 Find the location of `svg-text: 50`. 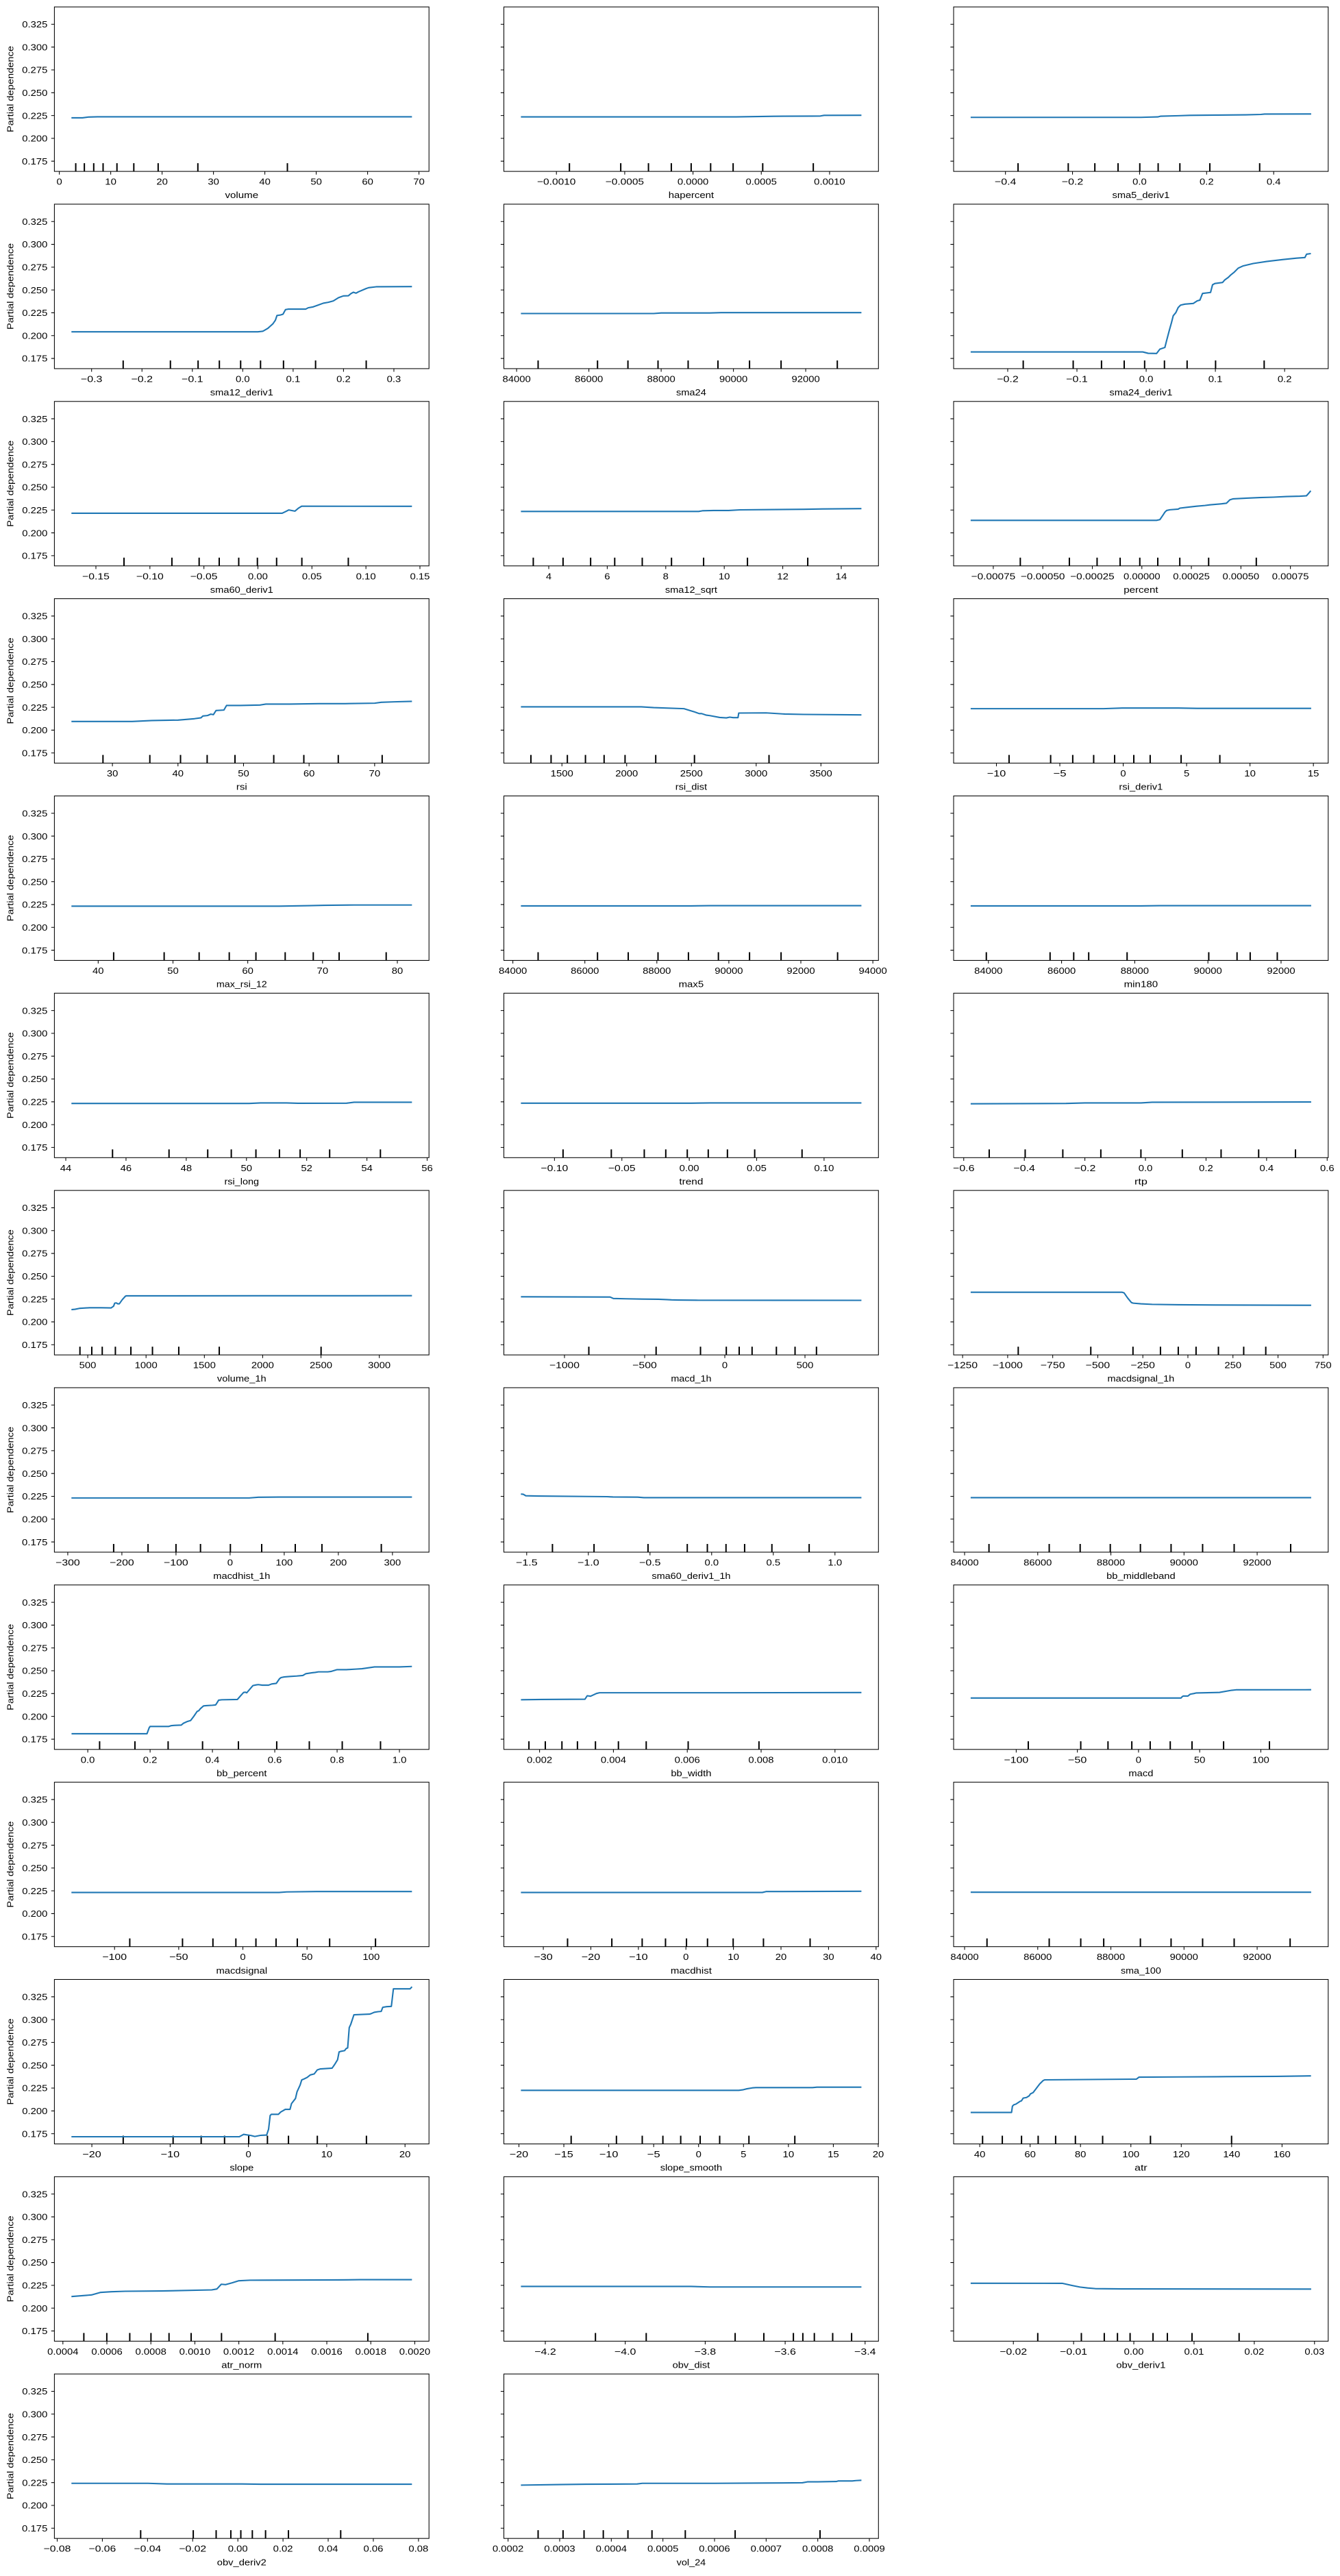

svg-text: 50 is located at coordinates (173, 971).